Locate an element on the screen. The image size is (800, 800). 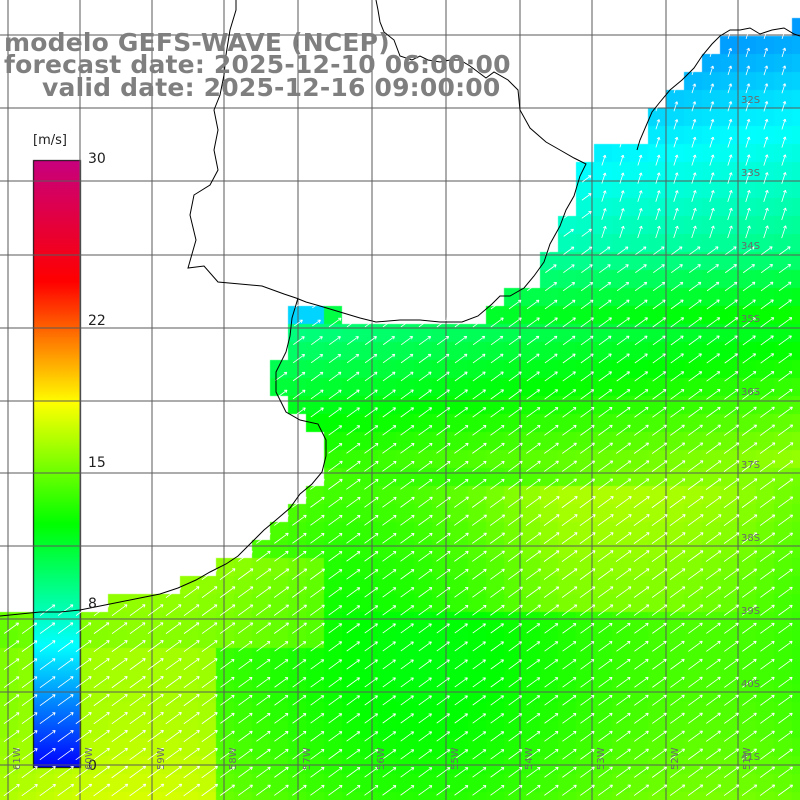
longitude-label: 61W is located at coordinates (17, 758).